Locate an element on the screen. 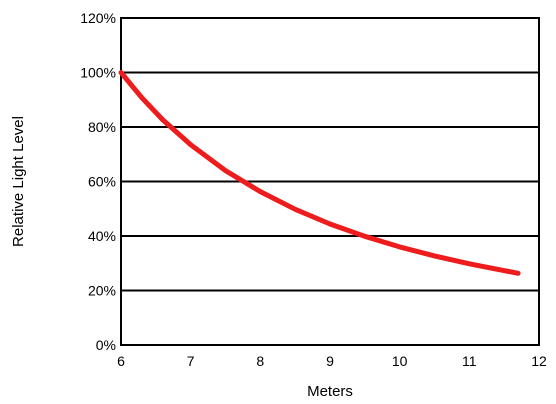 The height and width of the screenshot is (404, 556). y-axis-ticks: 0% 20% 40% 60% 80% 100% 120% is located at coordinates (98, 181).